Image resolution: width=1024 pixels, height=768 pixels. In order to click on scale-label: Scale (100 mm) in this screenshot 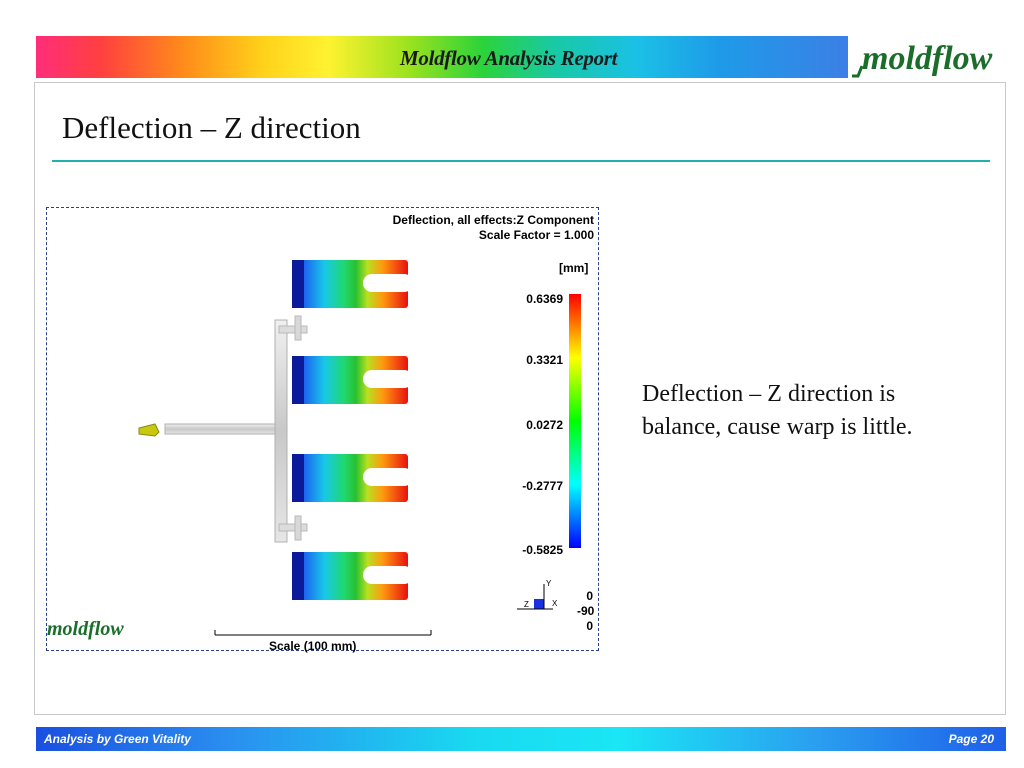, I will do `click(313, 646)`.